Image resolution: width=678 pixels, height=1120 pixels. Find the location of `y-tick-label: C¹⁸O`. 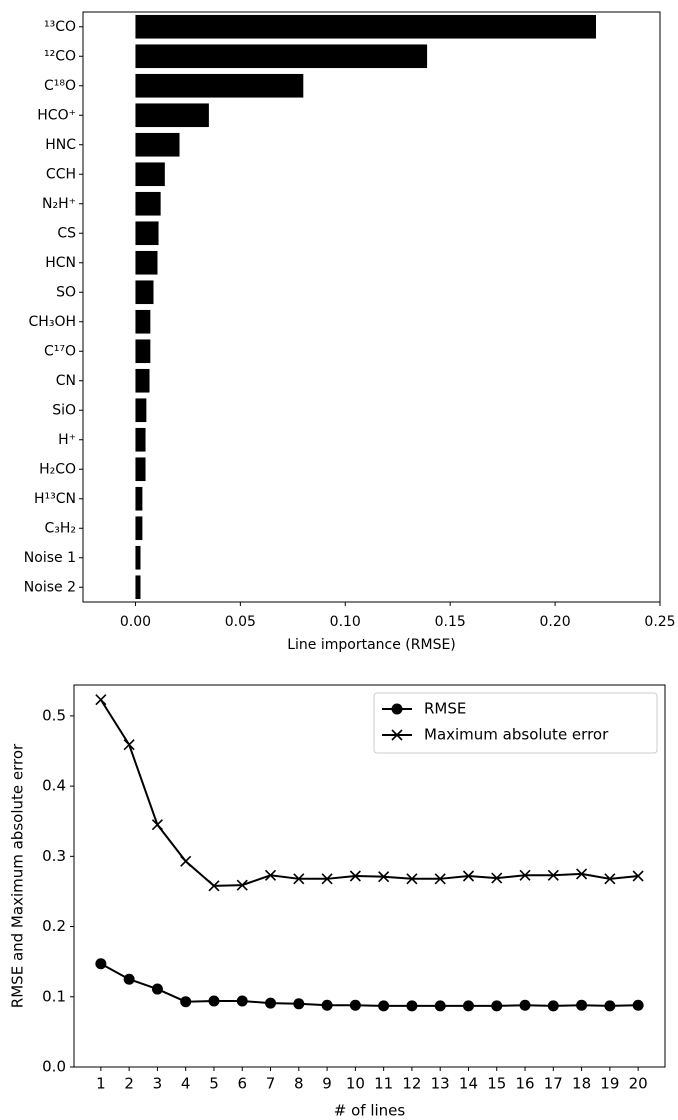

y-tick-label: C¹⁸O is located at coordinates (60, 86).